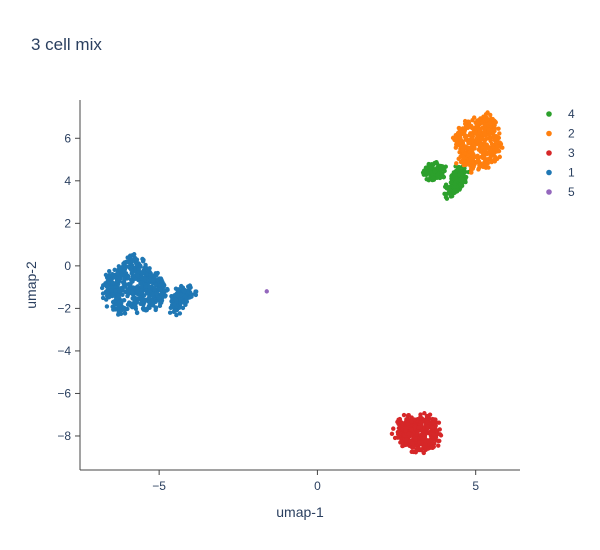 This screenshot has height=550, width=600. What do you see at coordinates (560, 114) in the screenshot?
I see `legend-item-4: 4` at bounding box center [560, 114].